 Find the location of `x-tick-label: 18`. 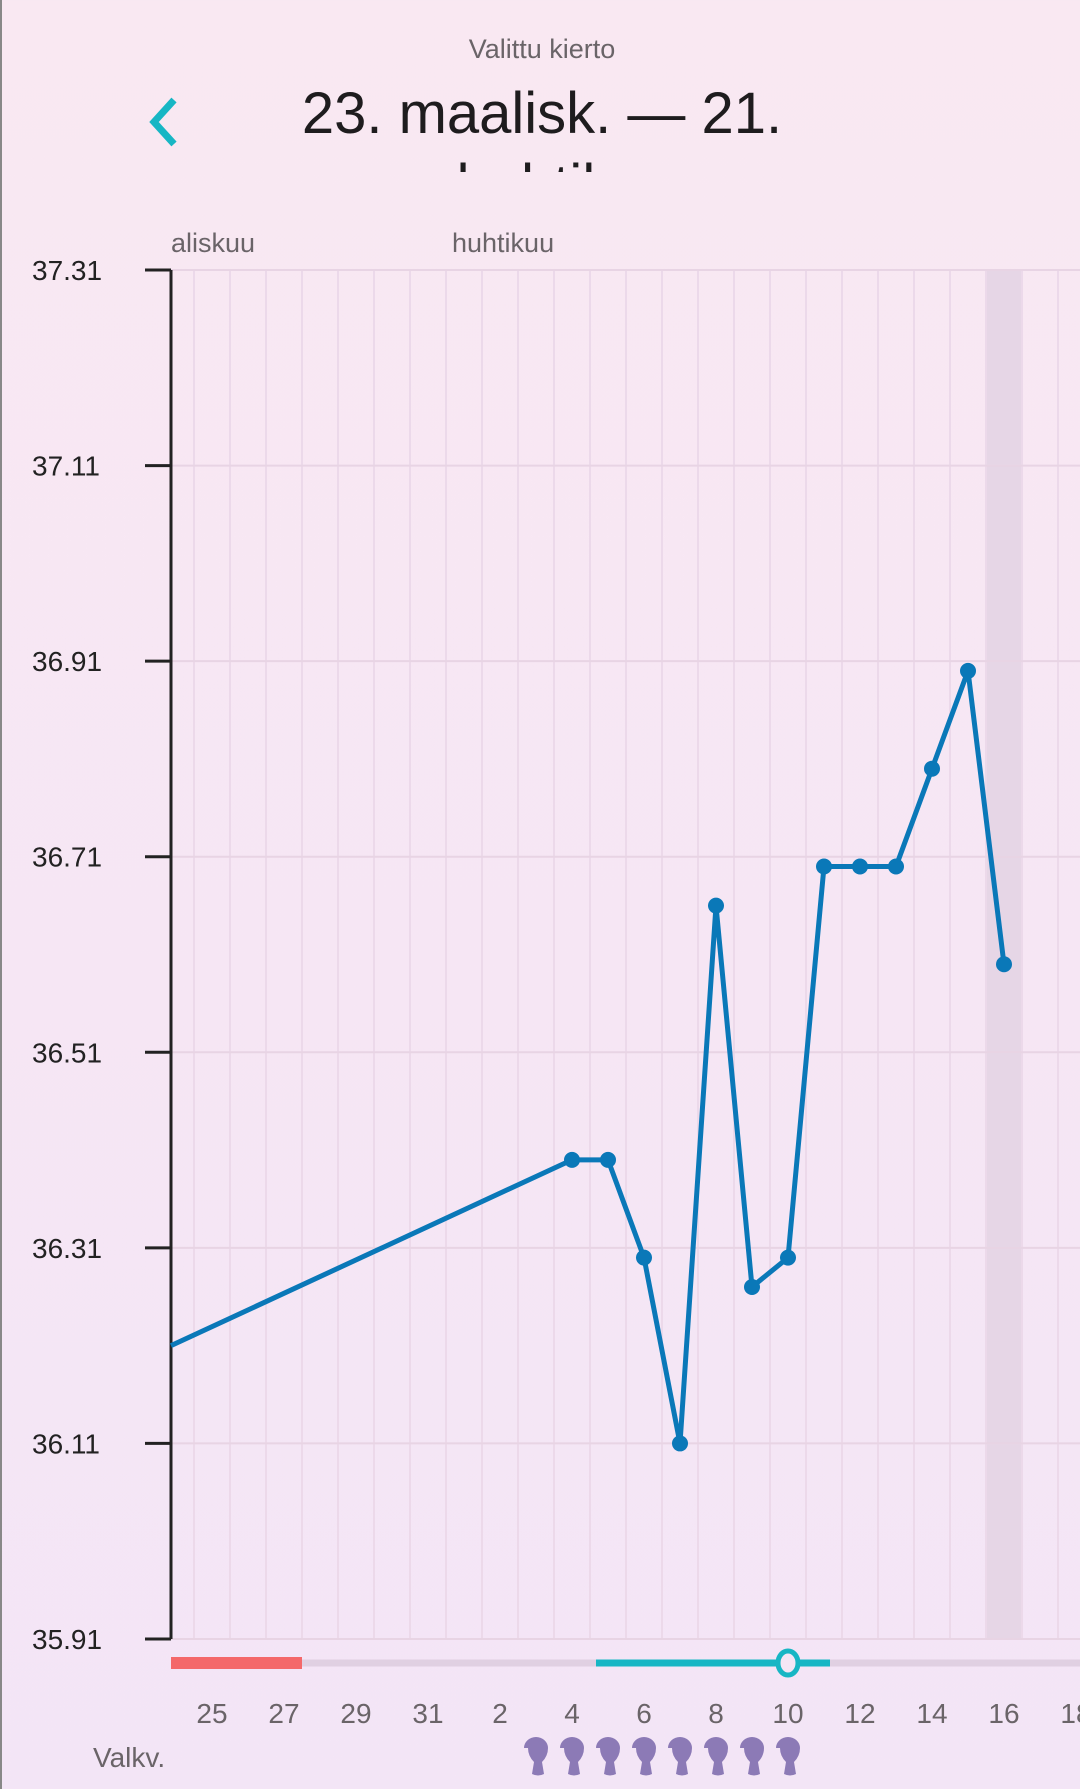

x-tick-label: 18 is located at coordinates (1070, 1713).